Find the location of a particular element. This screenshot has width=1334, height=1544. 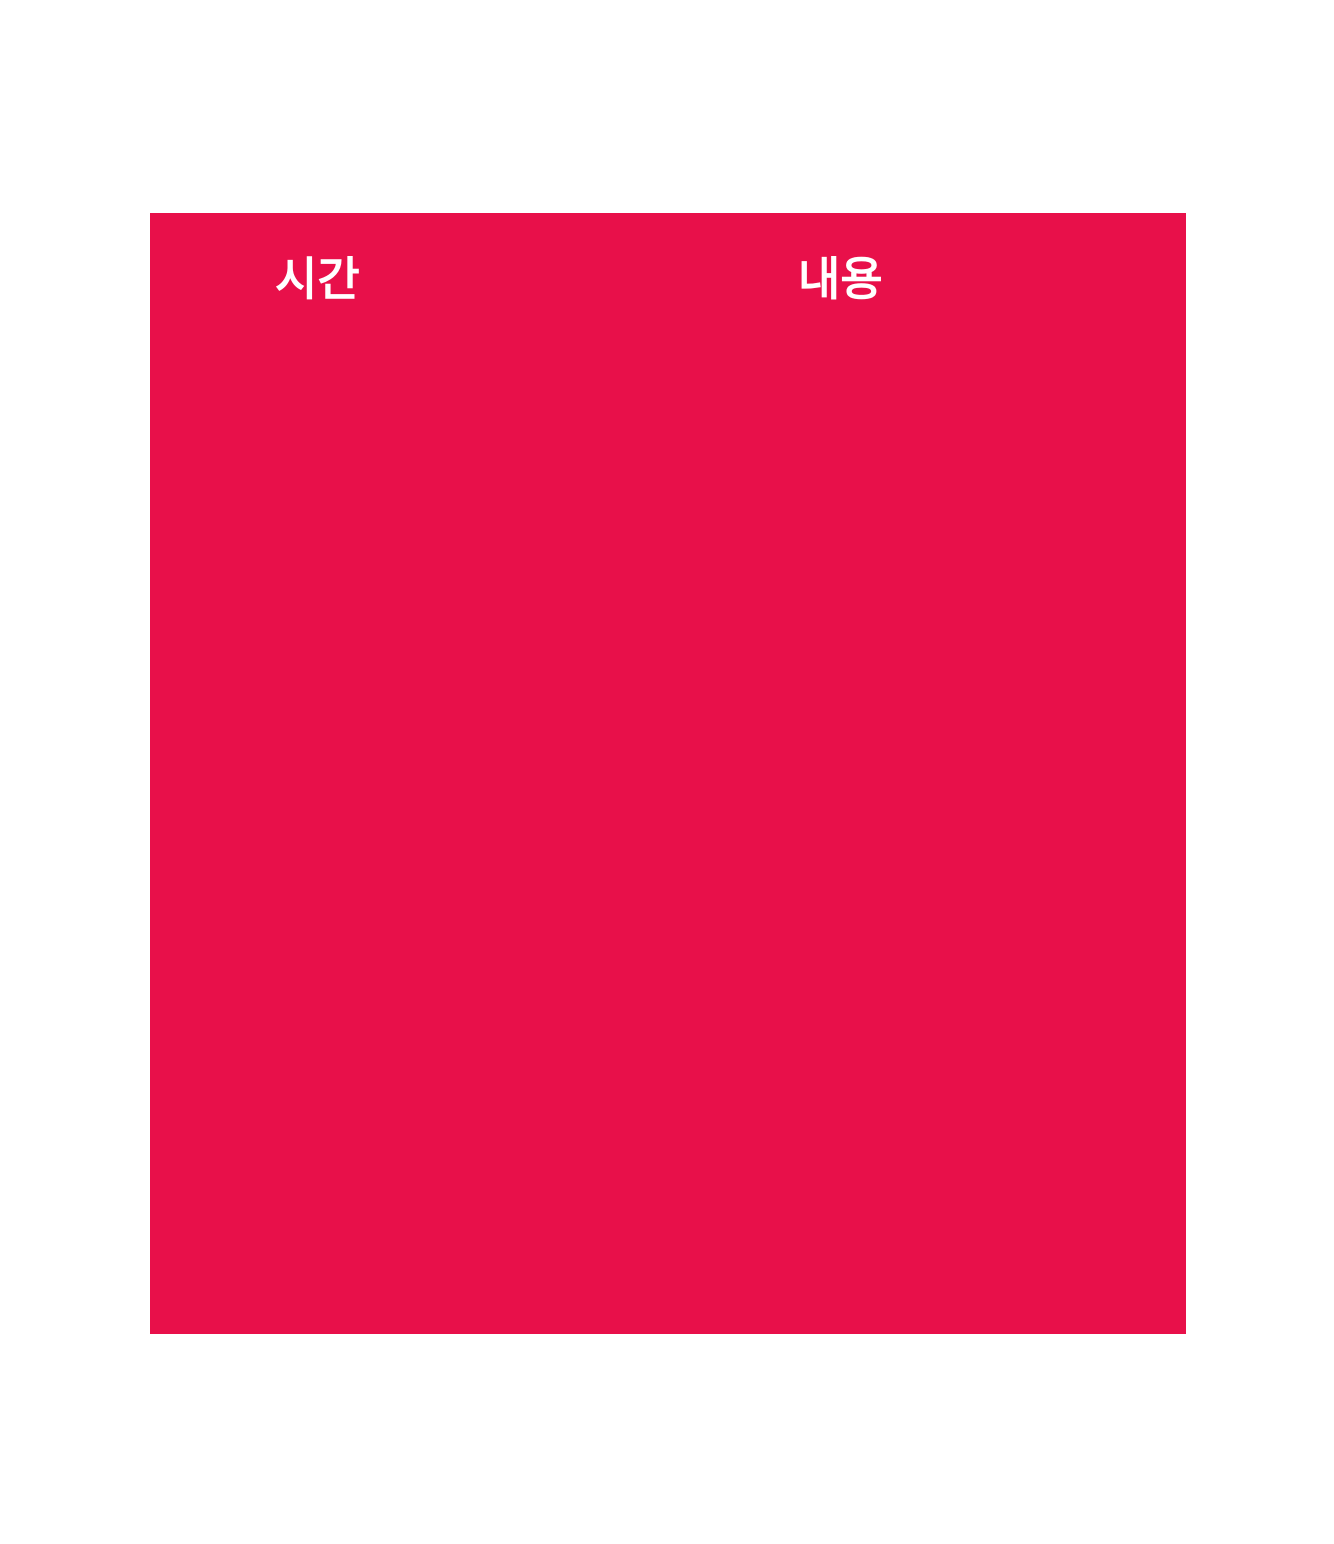

column-header-content: 내용 is located at coordinates (840, 279).